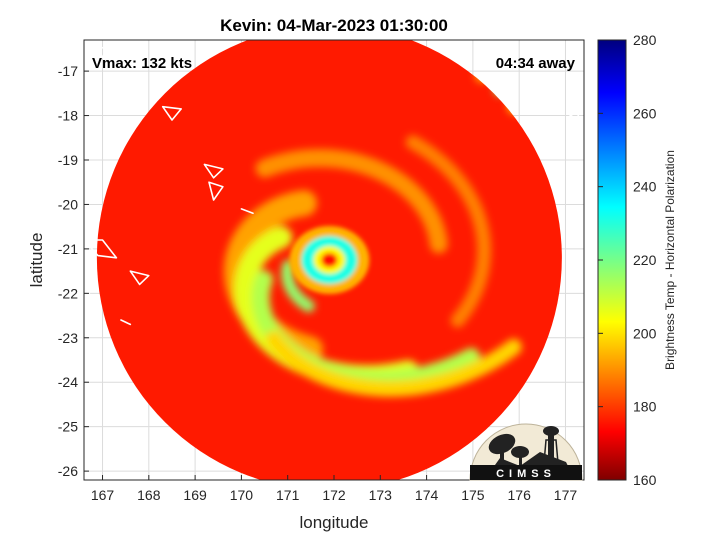  I want to click on x-tick-label: 175, so click(473, 495).